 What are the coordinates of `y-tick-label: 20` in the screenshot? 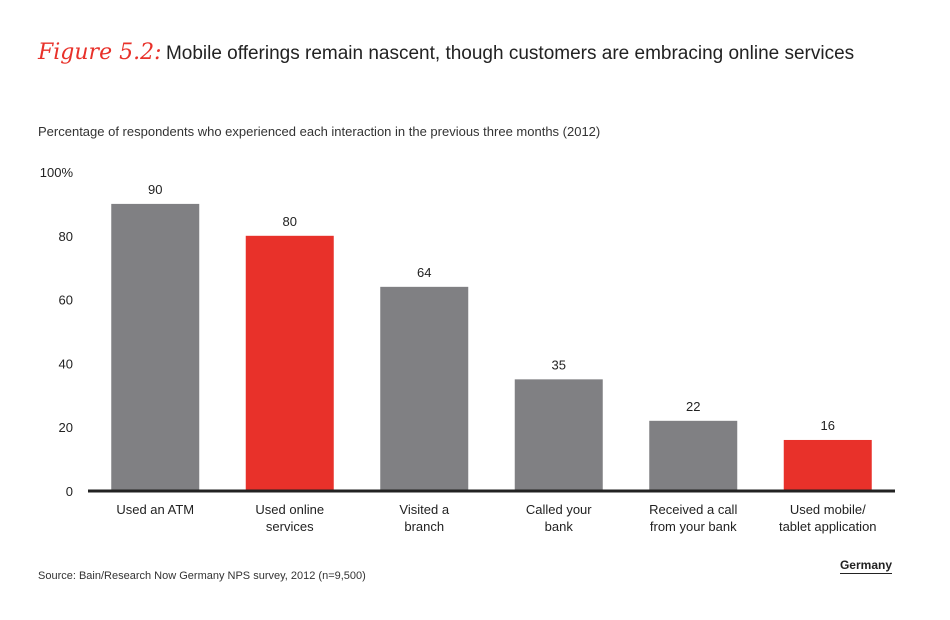 It's located at (66, 427).